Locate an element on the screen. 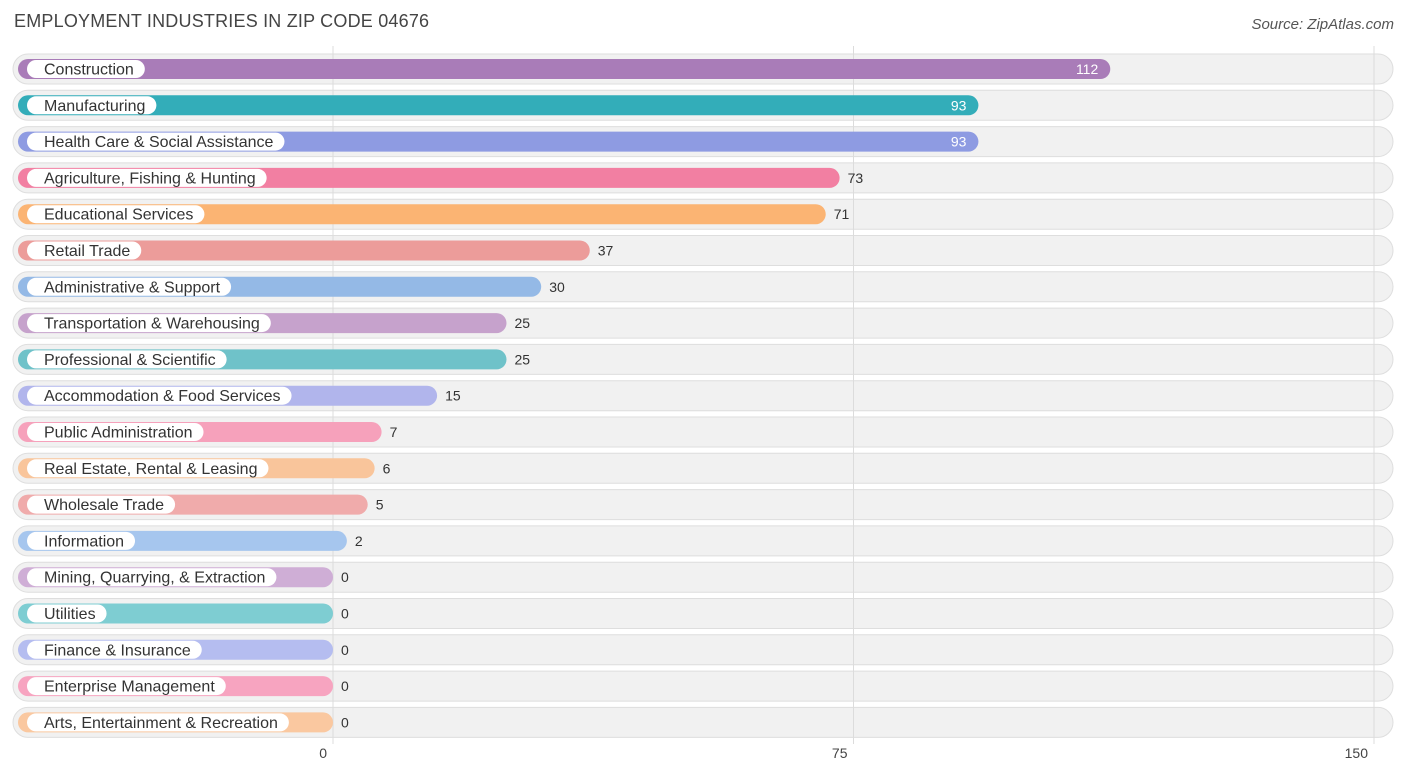 The image size is (1406, 776). category-label: Professional & Scientific is located at coordinates (130, 360).